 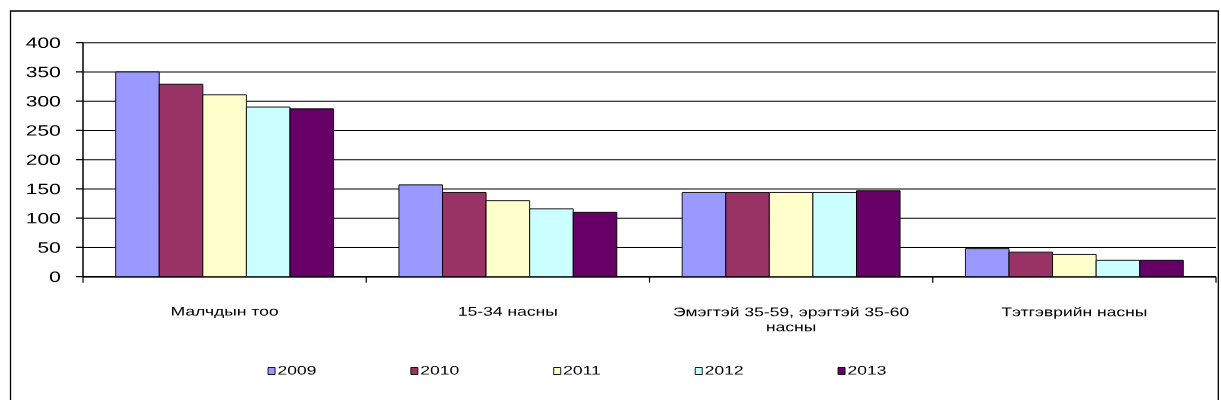 I want to click on x-tick-label: 15-34 насны, so click(x=508, y=311).